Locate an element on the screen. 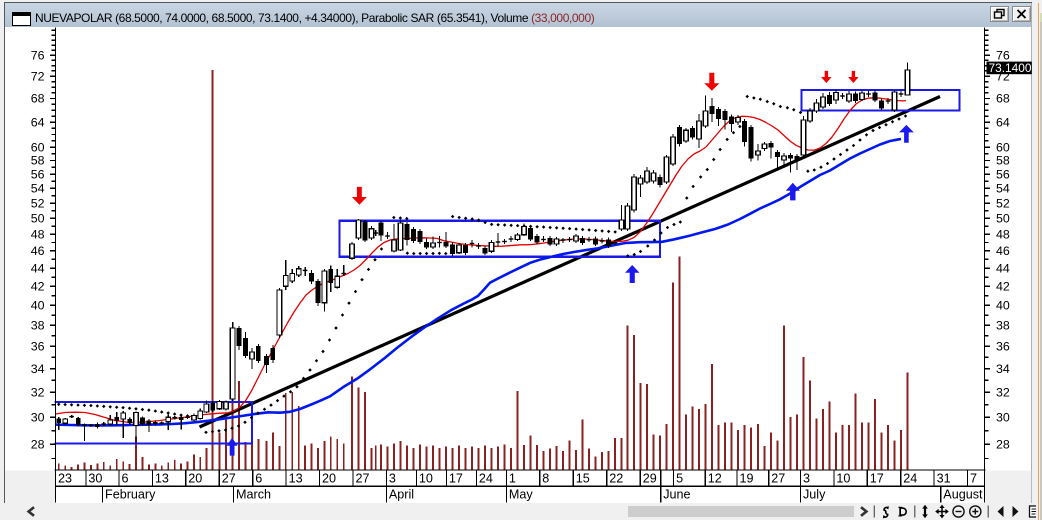  svg-text: 29 is located at coordinates (650, 478).